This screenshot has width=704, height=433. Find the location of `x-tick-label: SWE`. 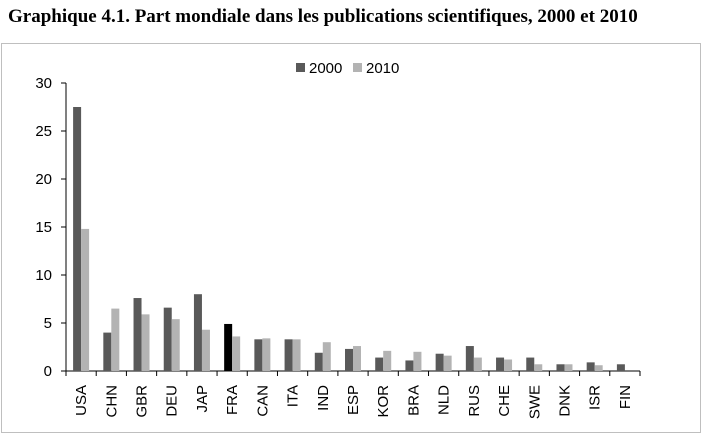

x-tick-label: SWE is located at coordinates (534, 402).